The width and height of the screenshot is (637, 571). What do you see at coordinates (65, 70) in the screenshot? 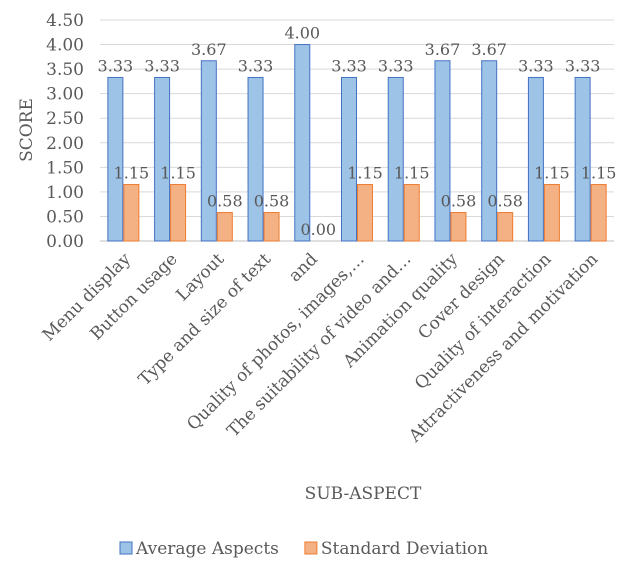
I see `y-tick-label: 3.50` at bounding box center [65, 70].